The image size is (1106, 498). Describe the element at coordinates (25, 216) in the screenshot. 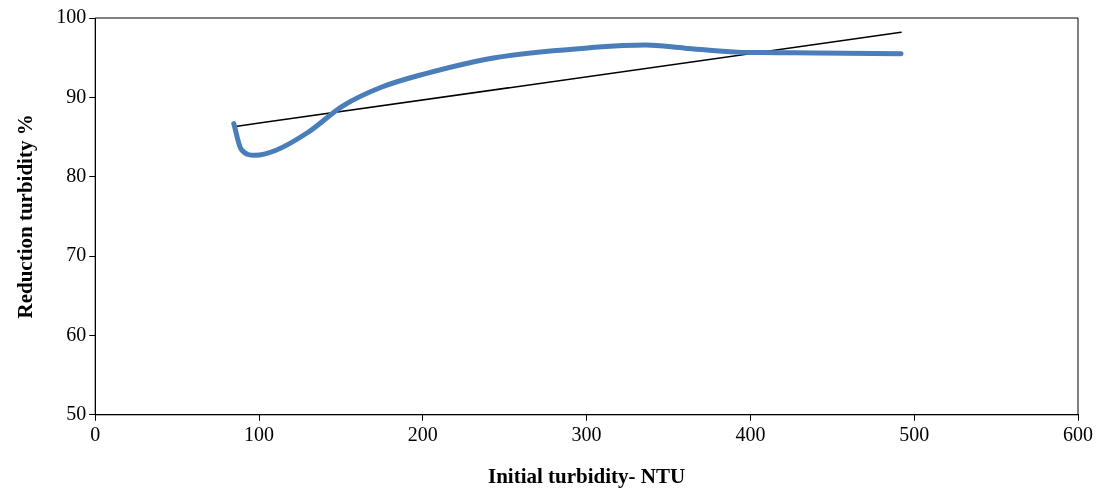

I see `y-axis-title: Reduction turbidity %` at that location.